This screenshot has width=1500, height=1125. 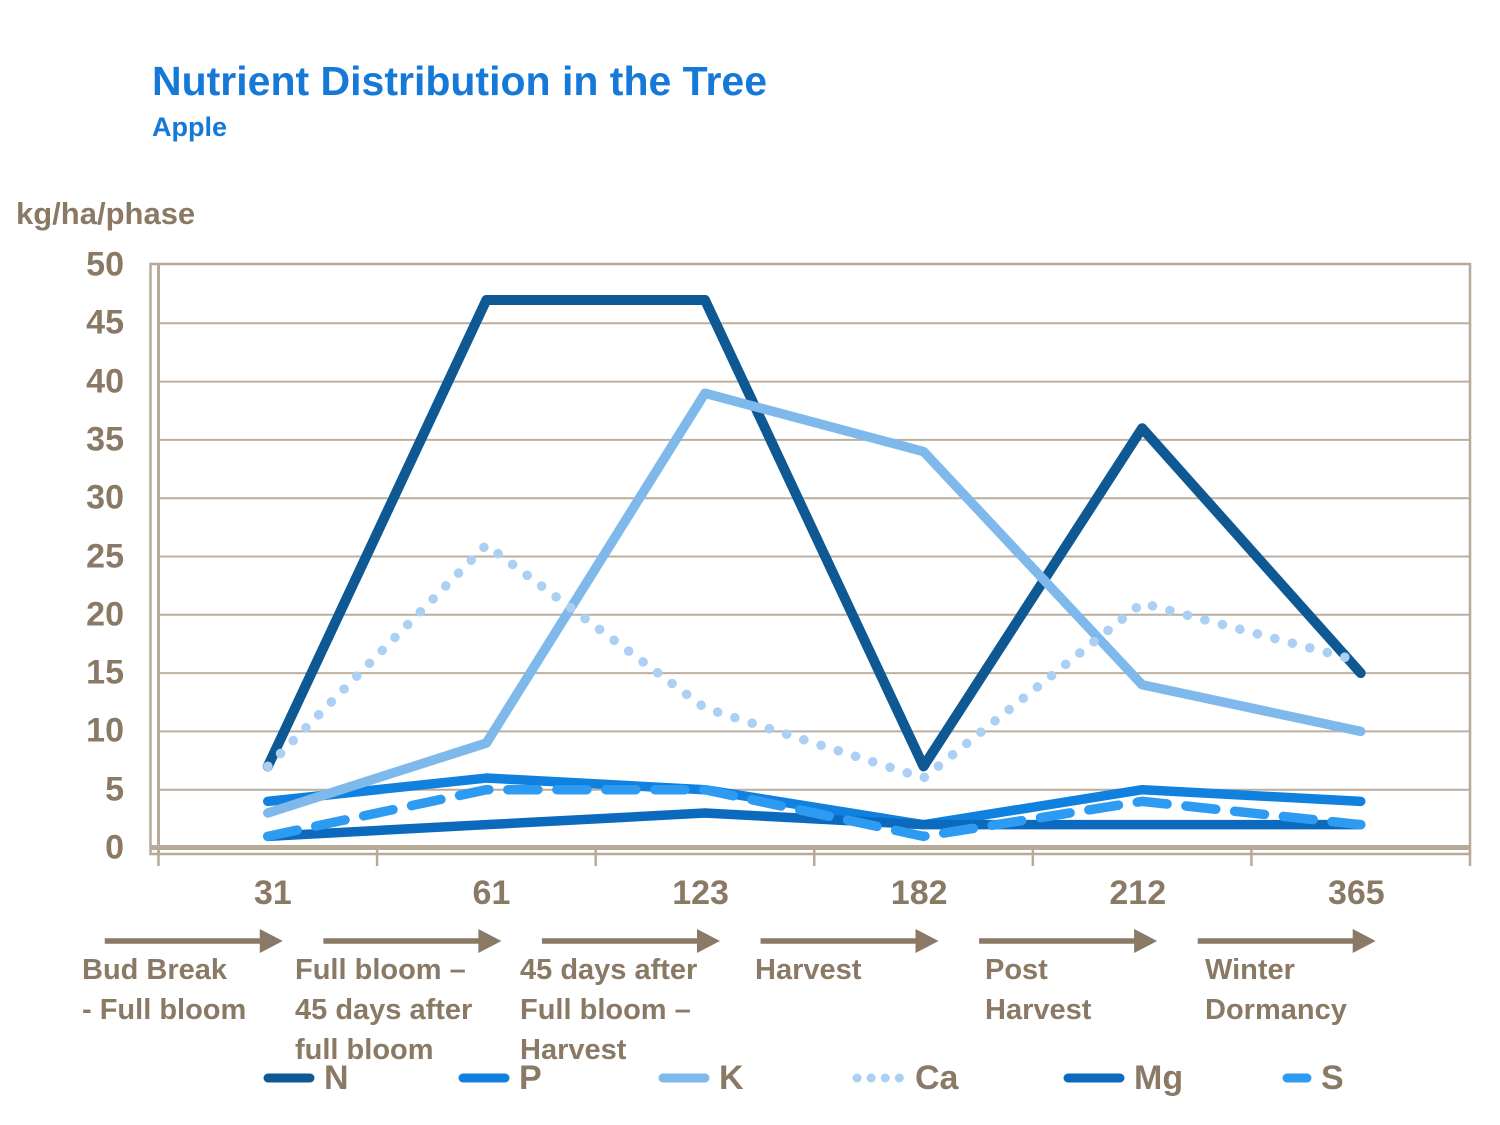 What do you see at coordinates (105, 730) in the screenshot?
I see `y-tick-label: 10` at bounding box center [105, 730].